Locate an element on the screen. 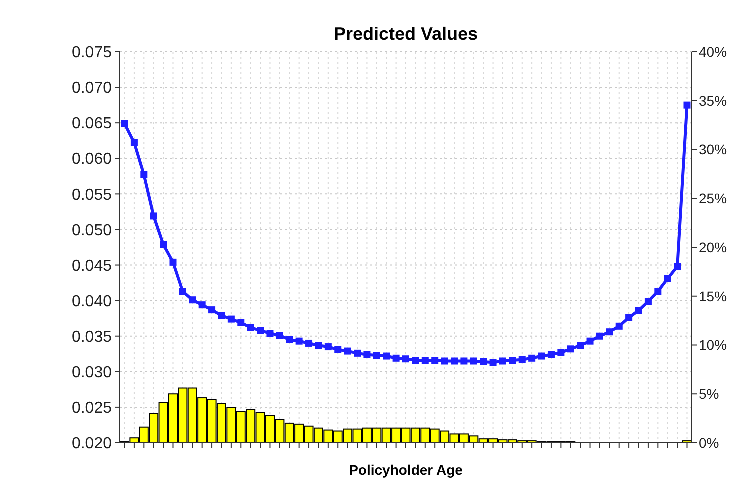  y2-tick-label: 40% is located at coordinates (713, 52).